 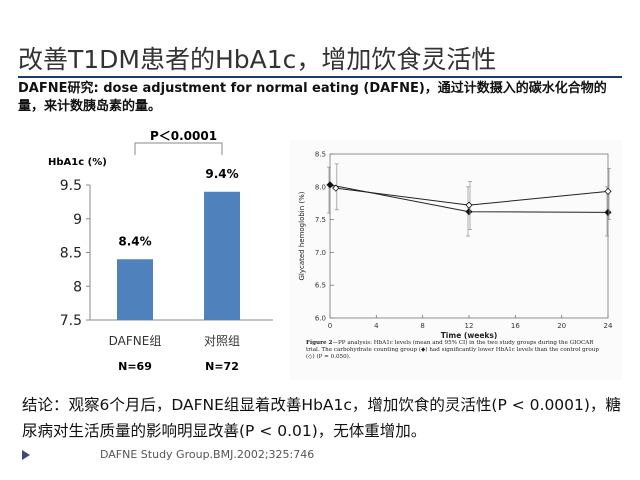 I want to click on slide-title: 改善T1DM患者的HbA1c，增加饮食灵活性, so click(x=257, y=59).